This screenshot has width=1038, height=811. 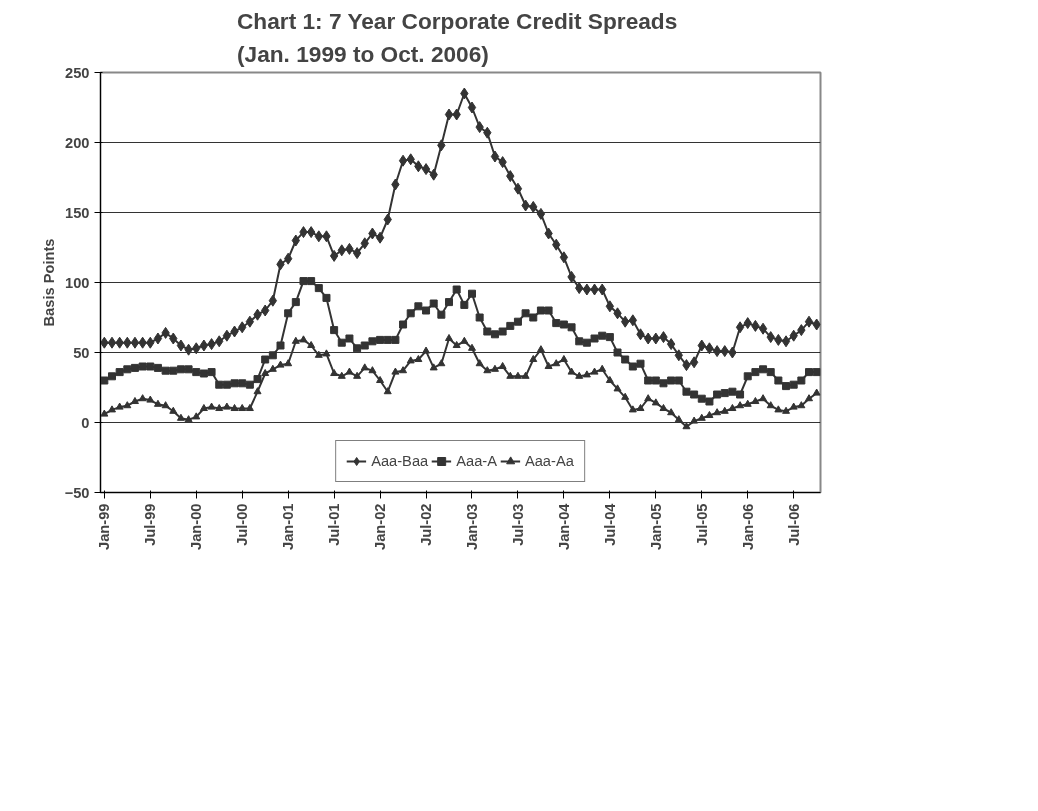 I want to click on x-tick-label: Jul-02, so click(x=426, y=524).